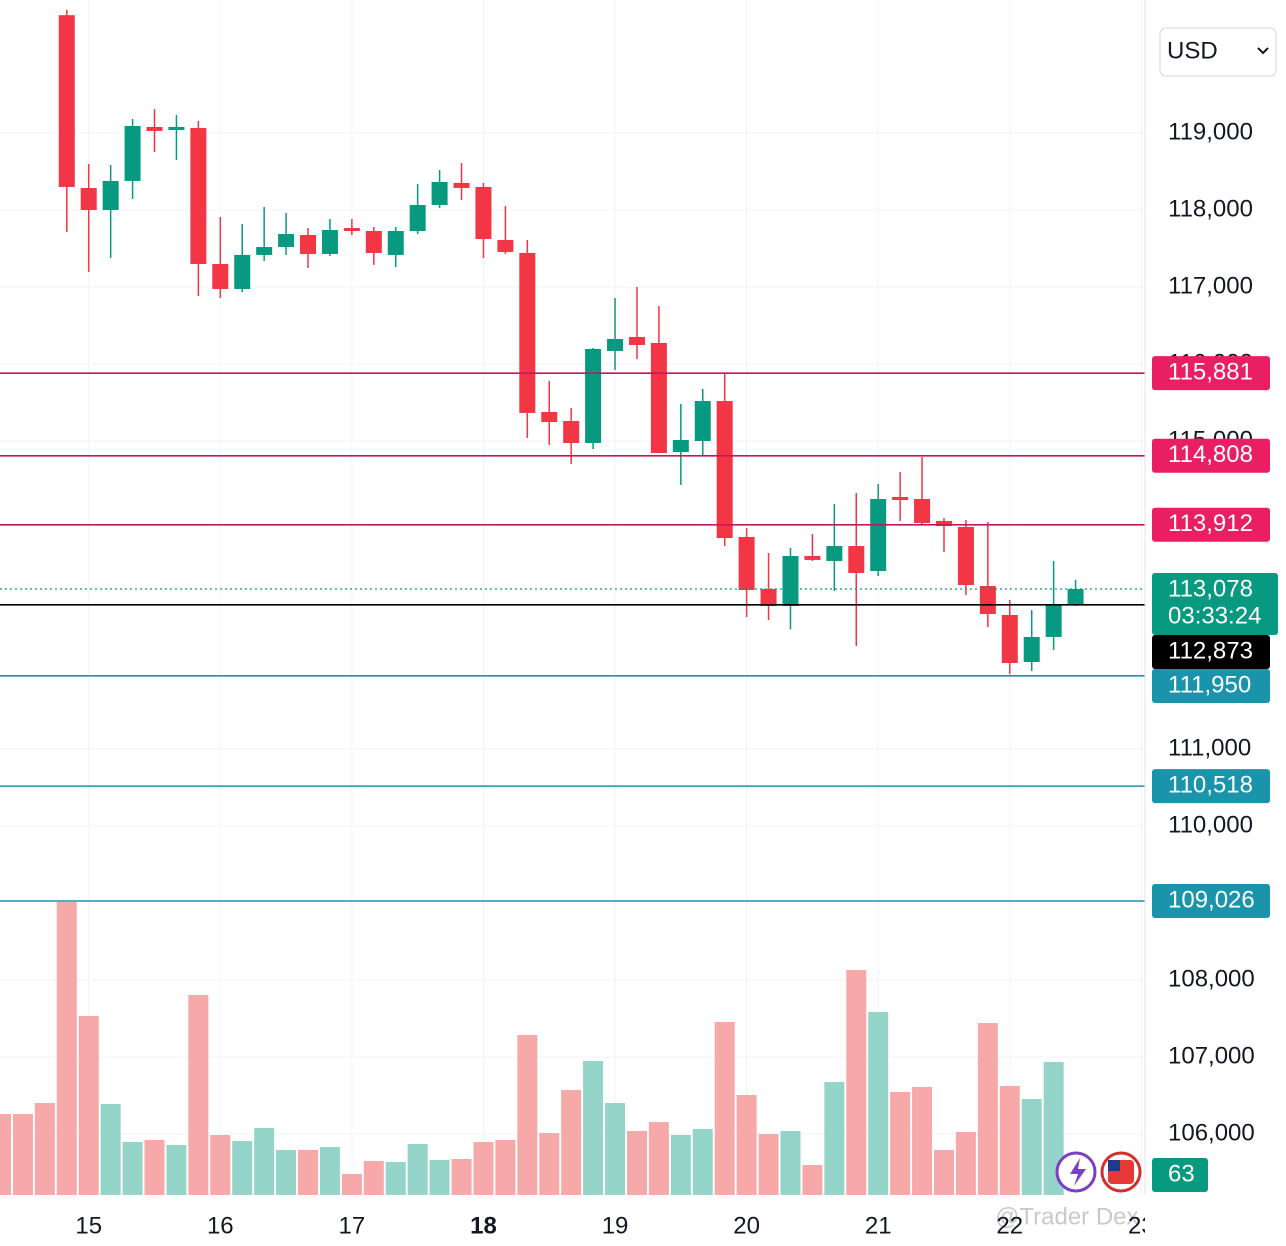 This screenshot has height=1246, width=1286. I want to click on level-label: 110,518, so click(1210, 784).